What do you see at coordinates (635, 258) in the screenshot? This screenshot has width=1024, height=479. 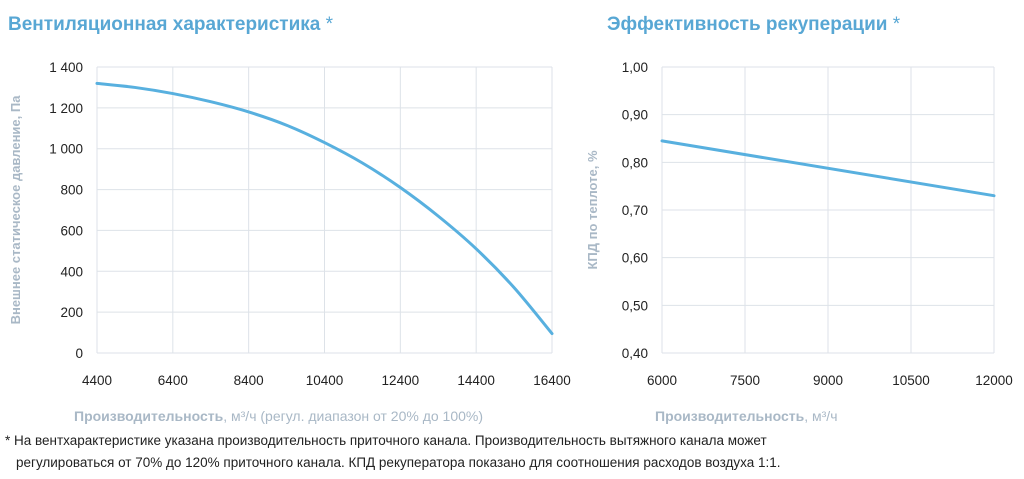 I see `y-tick-label-right-2: 0,60` at bounding box center [635, 258].